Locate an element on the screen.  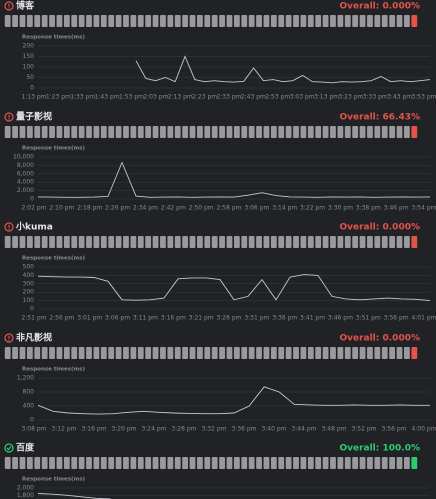
monitor-name: 小kuma is located at coordinates (34, 227).